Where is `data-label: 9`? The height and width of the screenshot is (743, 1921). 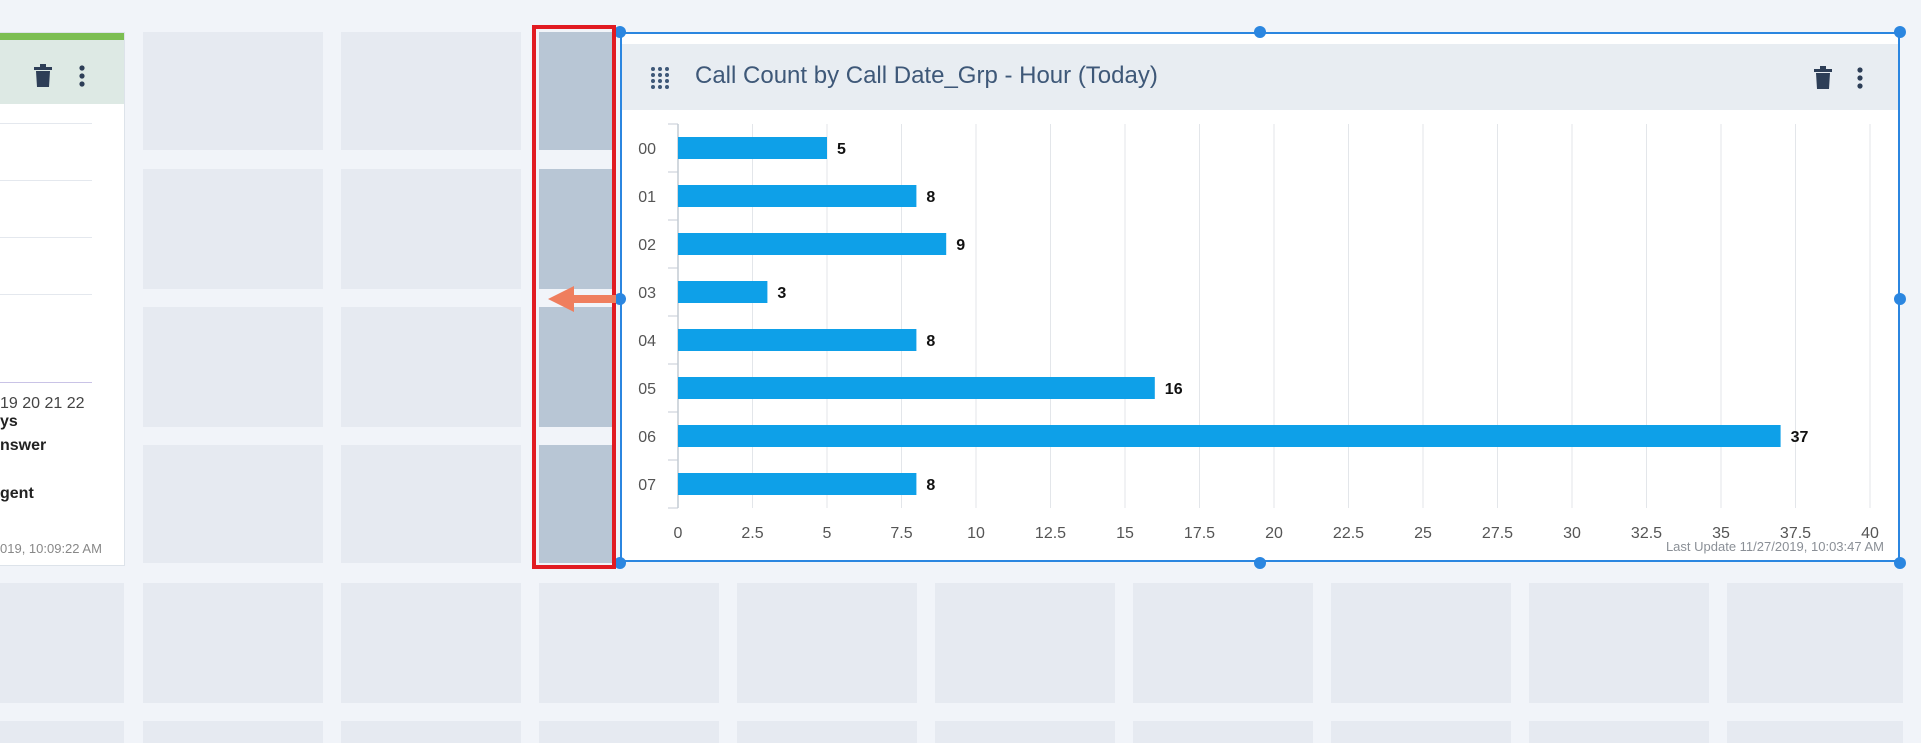
data-label: 9 is located at coordinates (960, 245).